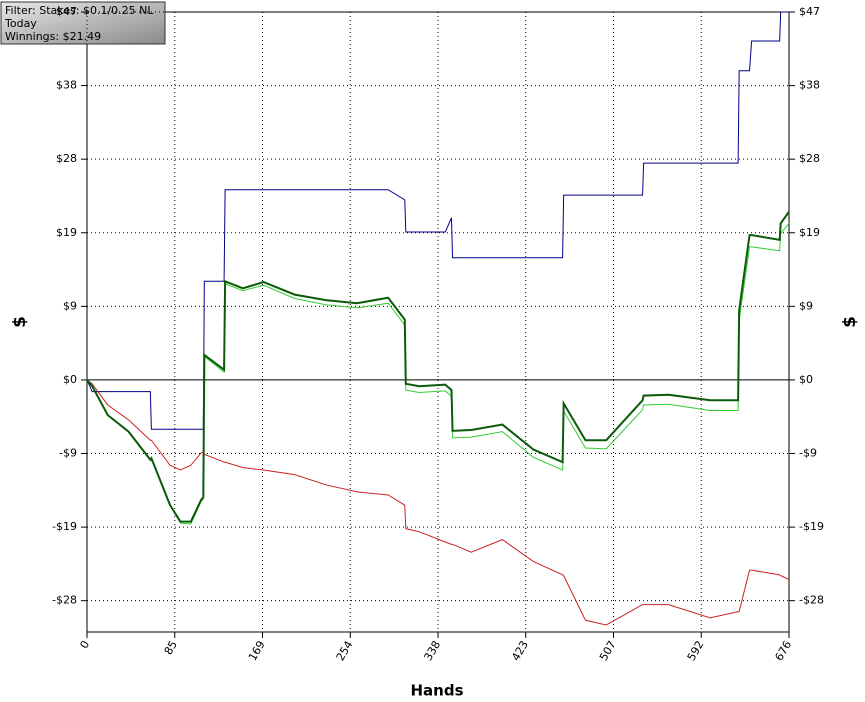  I want to click on y-tick-label: $9, so click(70, 305).